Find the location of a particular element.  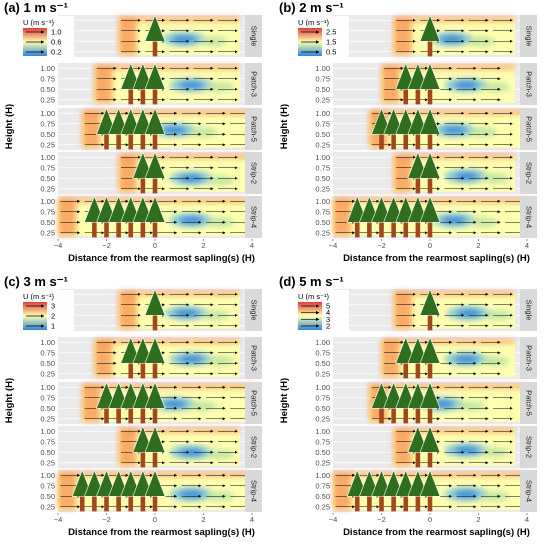

legend: U (m s⁻¹)321 is located at coordinates (47, 311).